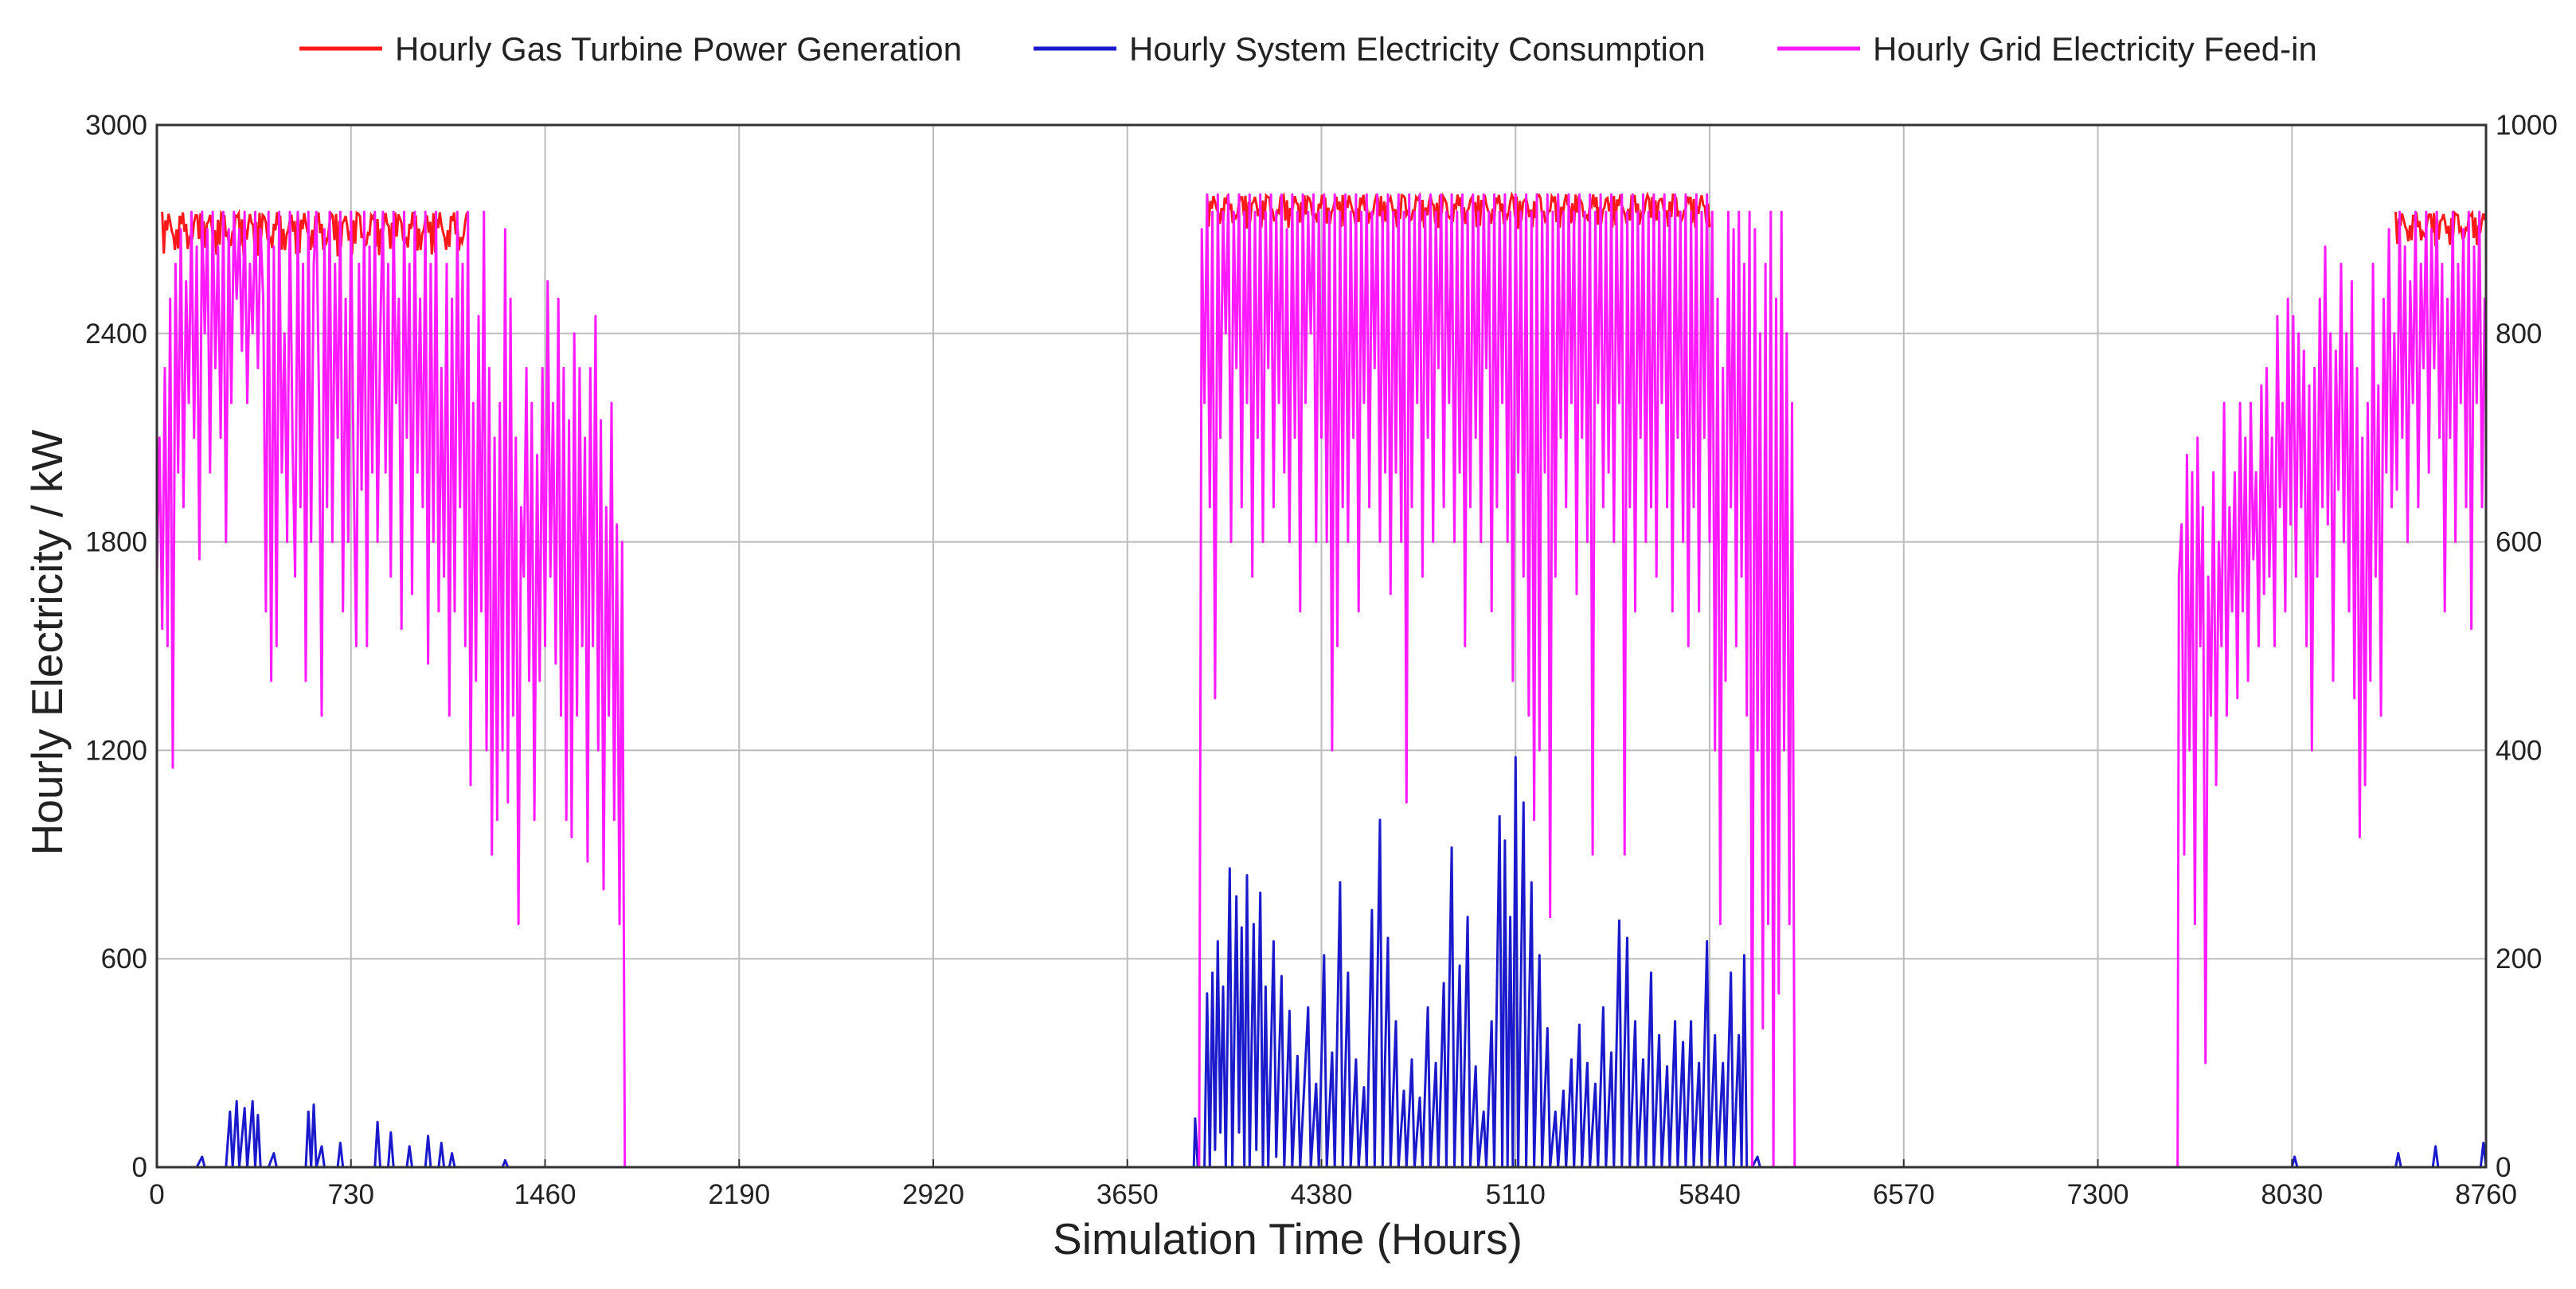 The height and width of the screenshot is (1289, 2576). Describe the element at coordinates (351, 1195) in the screenshot. I see `x-tick-label: 730` at that location.